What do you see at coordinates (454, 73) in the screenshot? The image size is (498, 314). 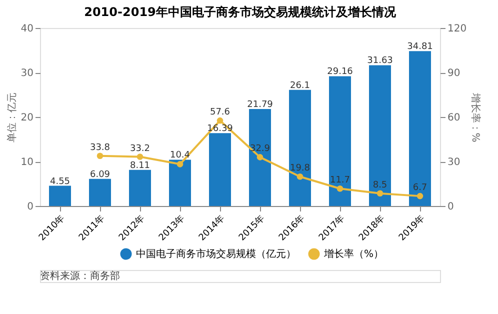 I see `y2-tick-label: 90` at bounding box center [454, 73].